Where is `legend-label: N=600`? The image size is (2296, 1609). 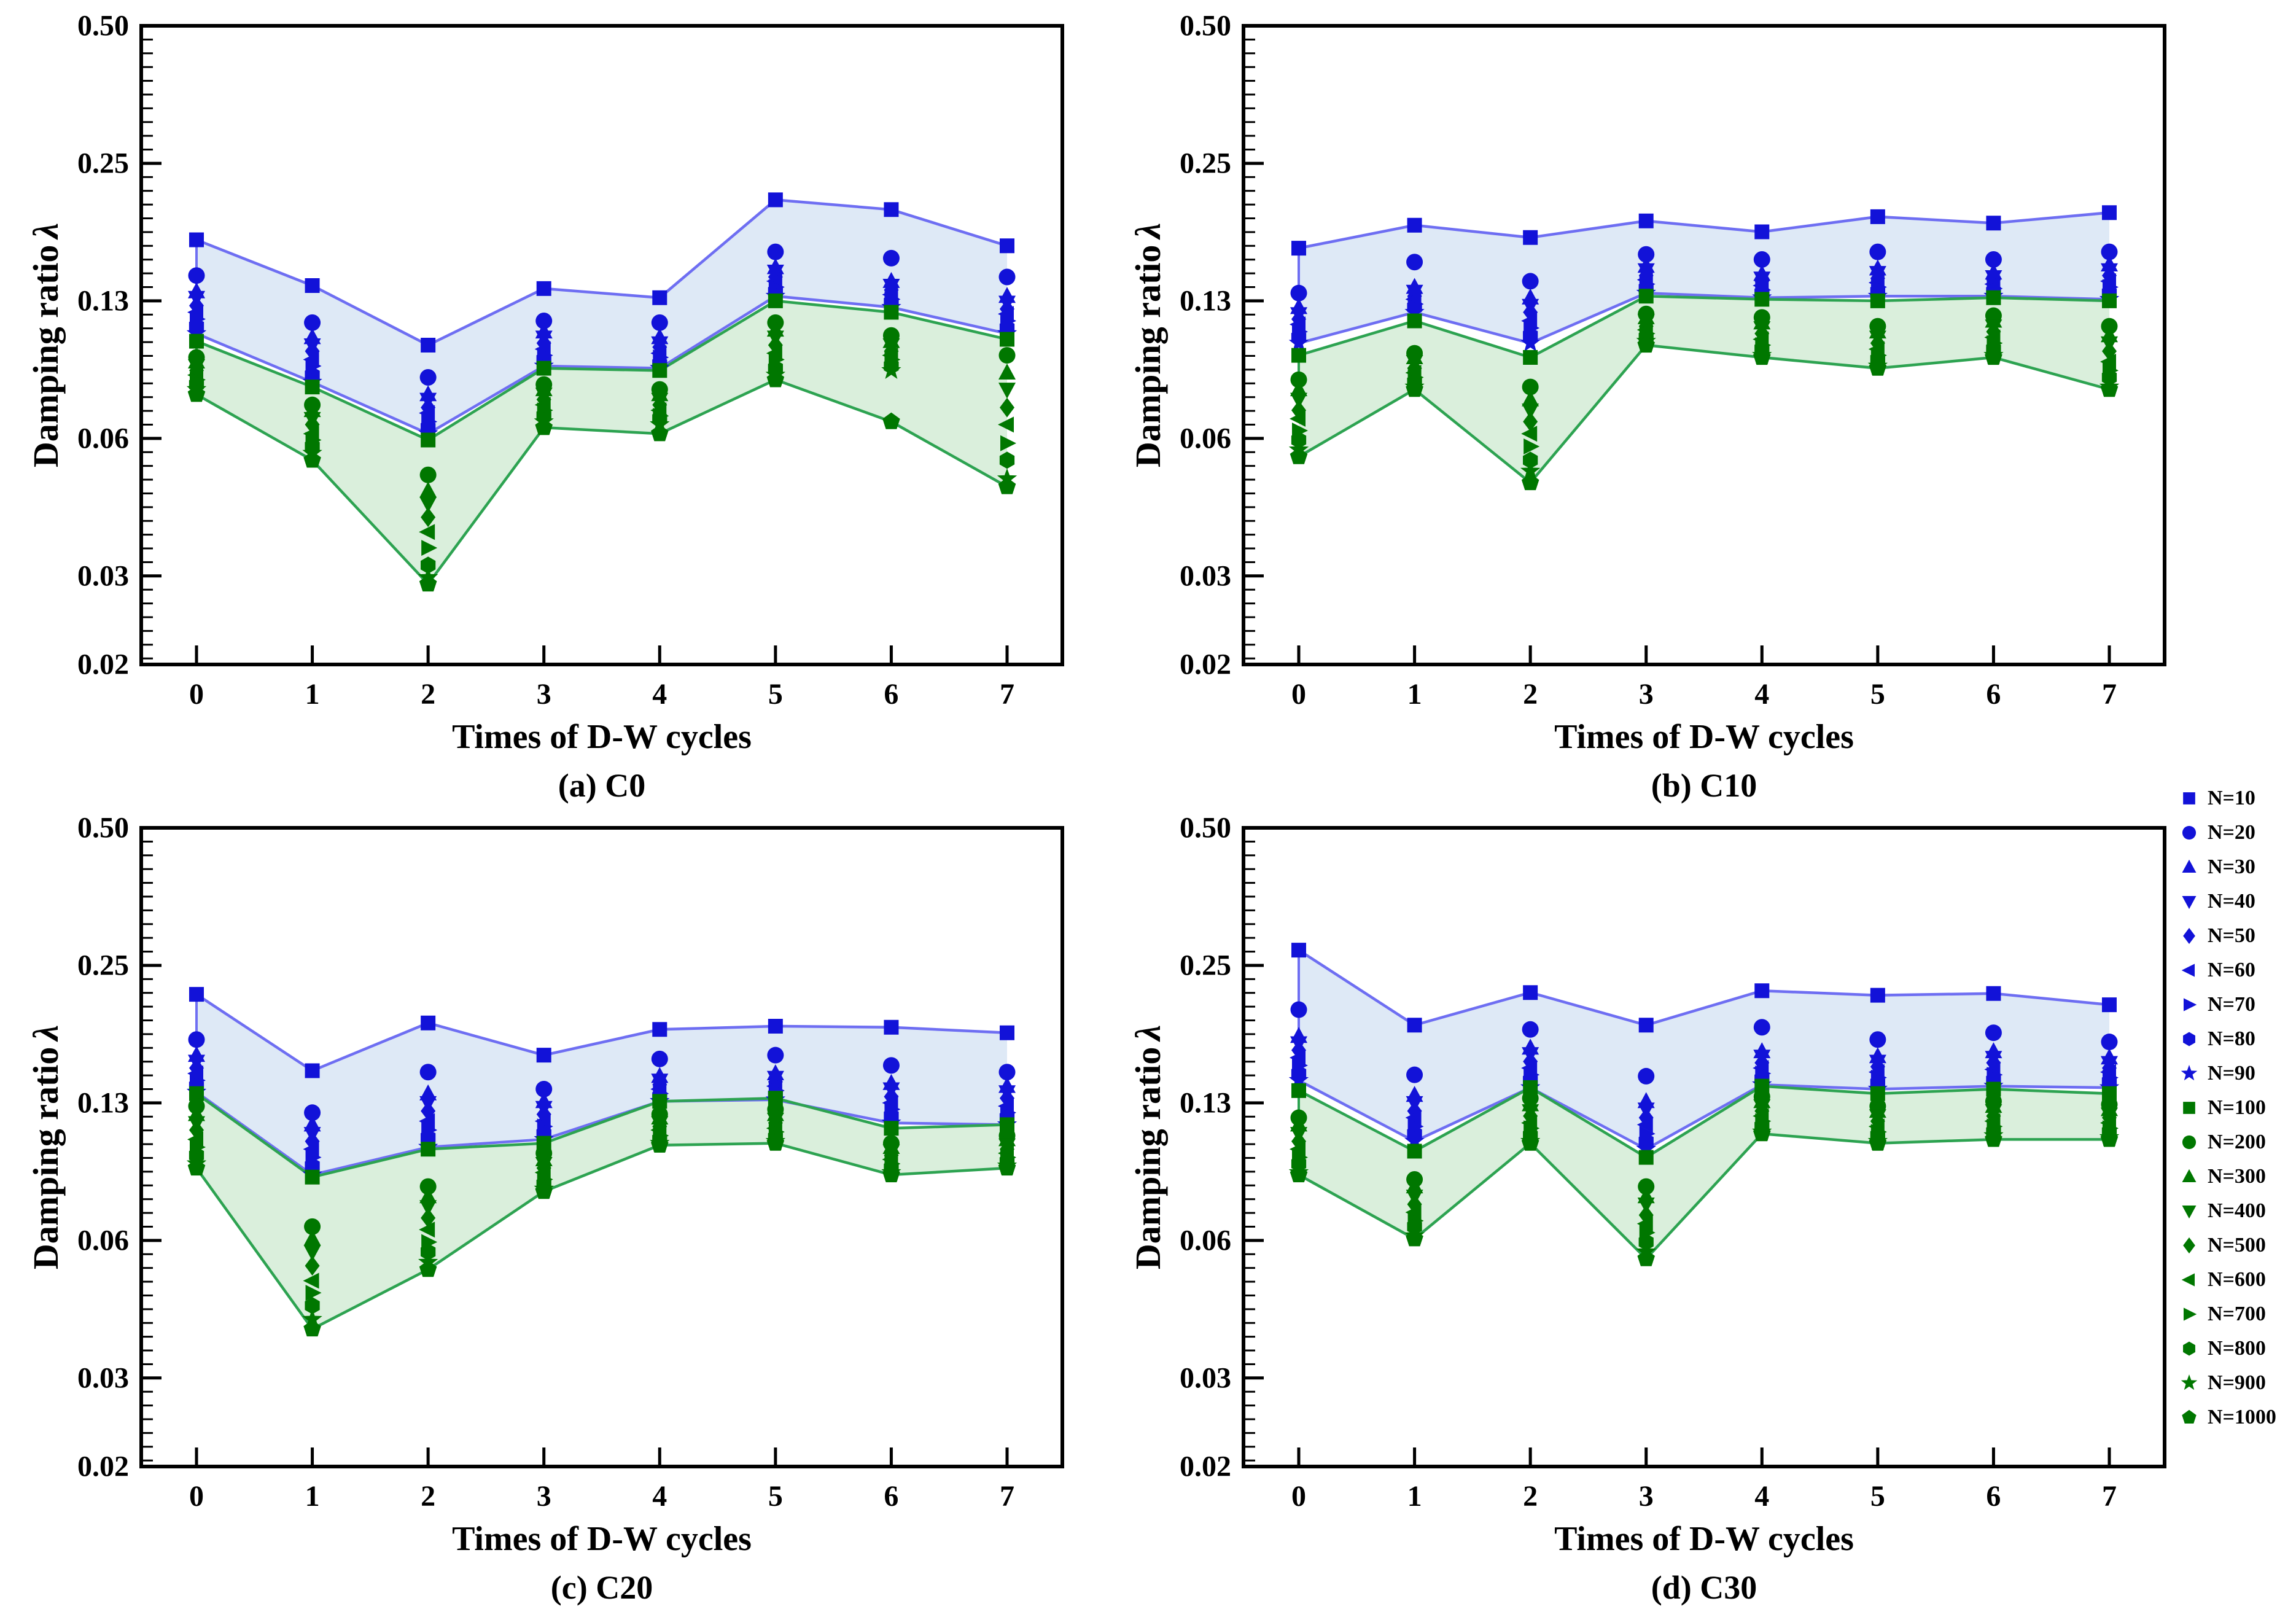
legend-label: N=600 is located at coordinates (2237, 1279).